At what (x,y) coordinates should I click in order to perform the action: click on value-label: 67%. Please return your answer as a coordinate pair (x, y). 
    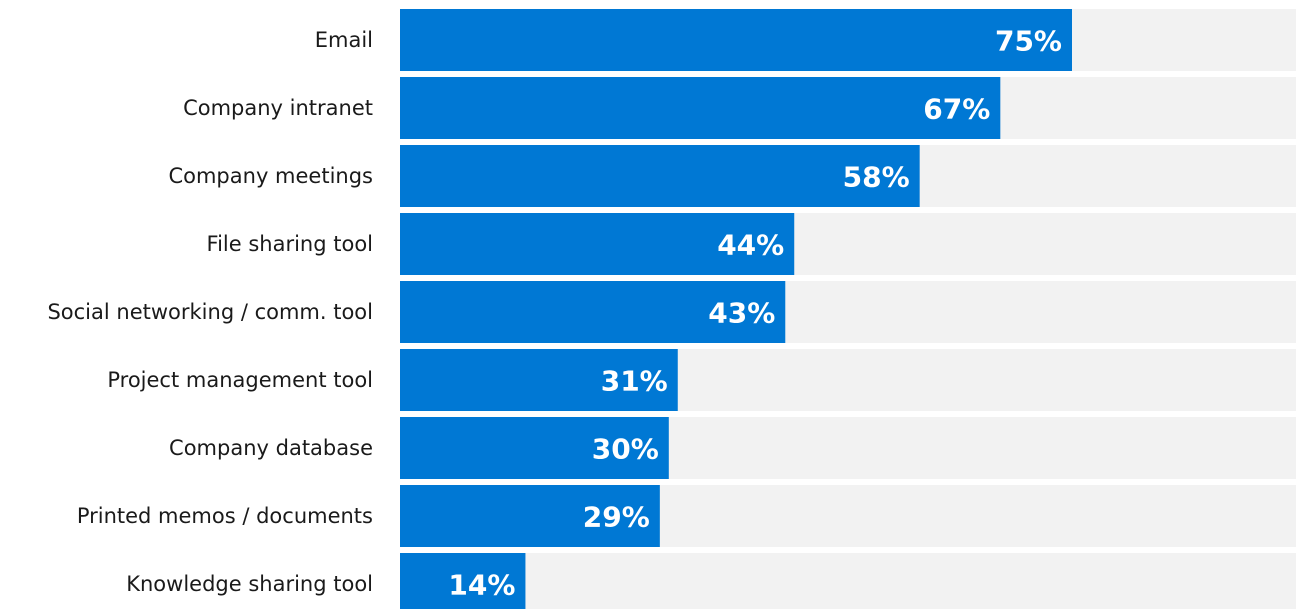
    Looking at the image, I should click on (956, 109).